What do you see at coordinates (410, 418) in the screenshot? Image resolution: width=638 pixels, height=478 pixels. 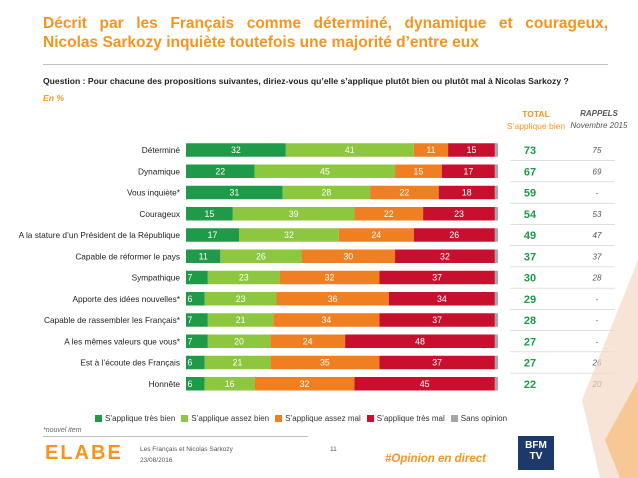 I see `legend-label: S’applique très mal` at bounding box center [410, 418].